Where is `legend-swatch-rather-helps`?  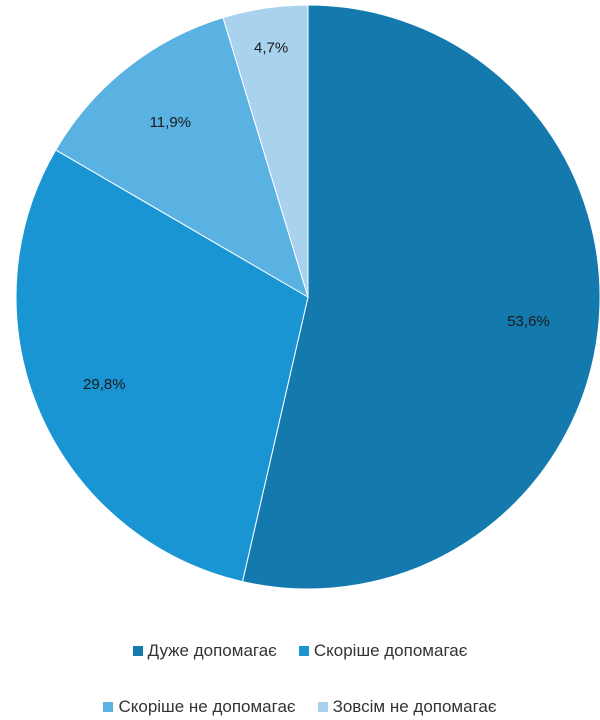 legend-swatch-rather-helps is located at coordinates (303, 651).